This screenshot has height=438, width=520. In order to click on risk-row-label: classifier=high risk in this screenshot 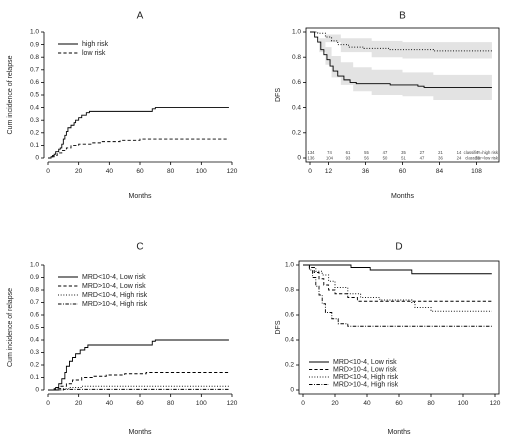, I will do `click(481, 152)`.